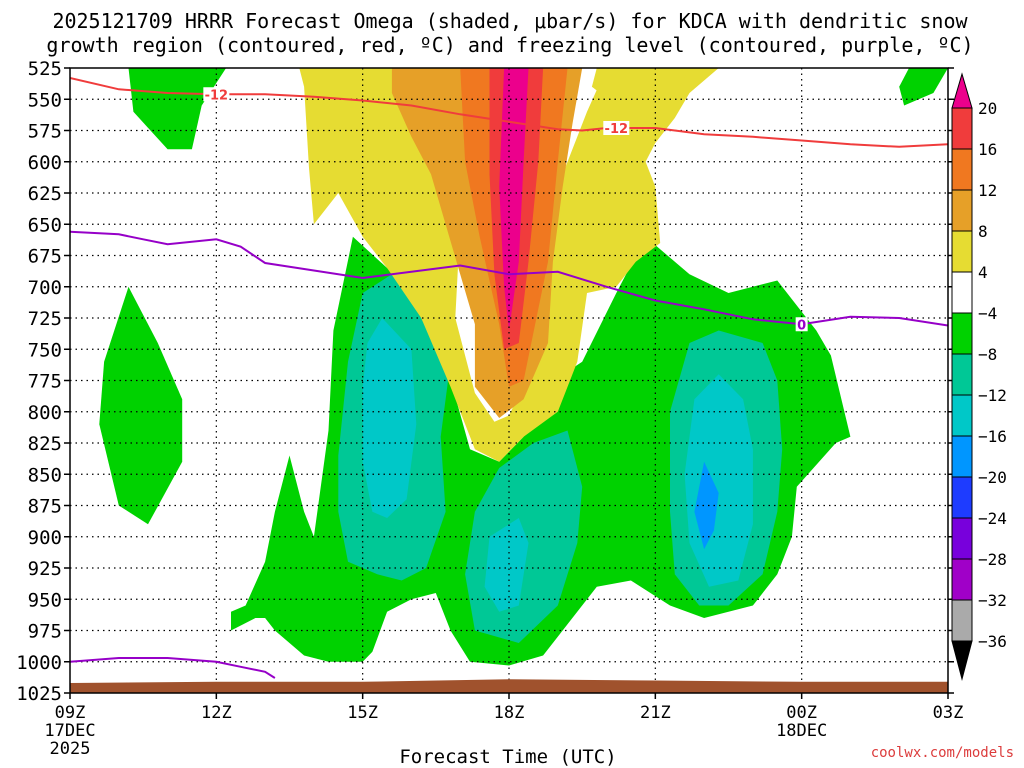 This screenshot has width=1024, height=768. What do you see at coordinates (942, 753) in the screenshot?
I see `credit-link: coolwx.com/models` at bounding box center [942, 753].